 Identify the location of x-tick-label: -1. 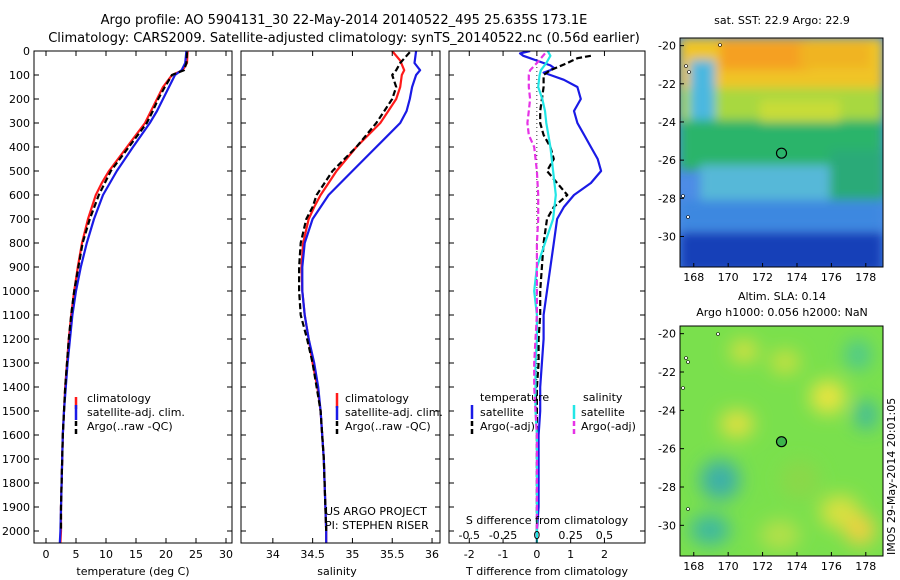
(503, 554).